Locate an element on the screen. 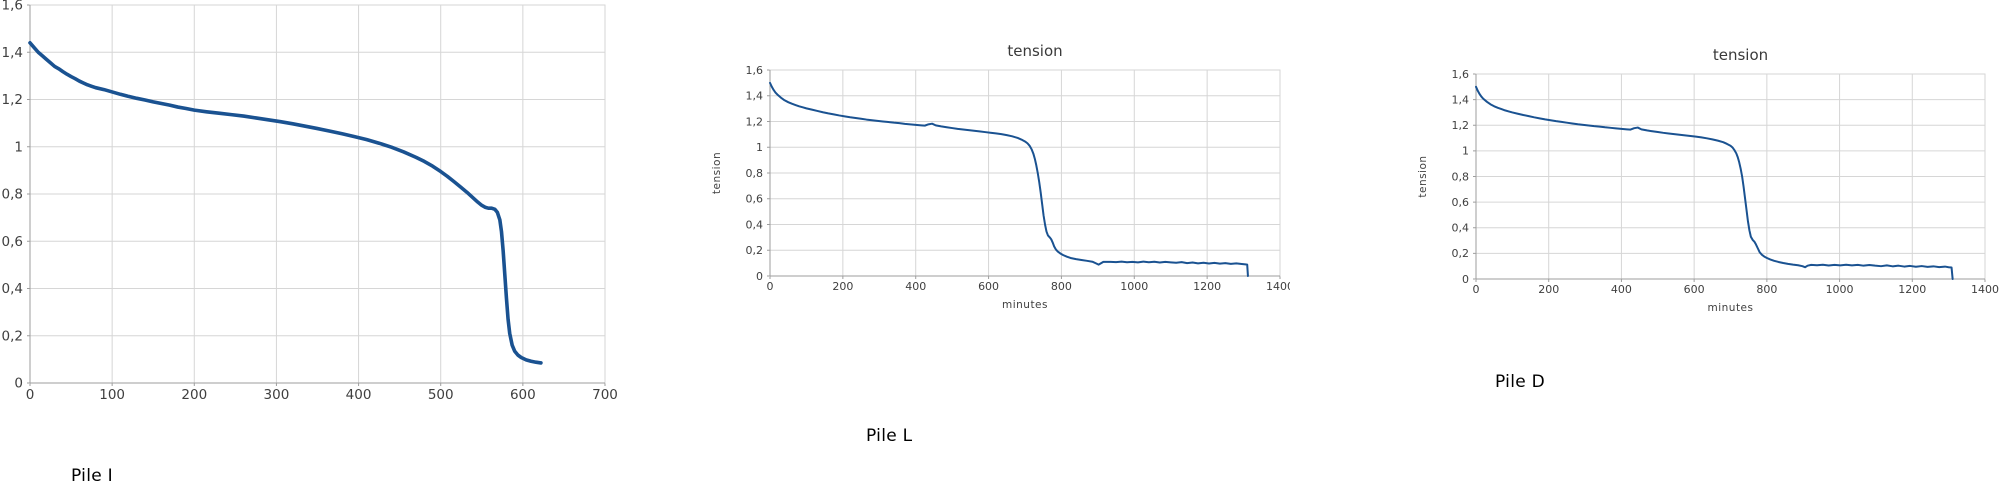 The height and width of the screenshot is (487, 2000). x-tick-label: 100 is located at coordinates (112, 395).